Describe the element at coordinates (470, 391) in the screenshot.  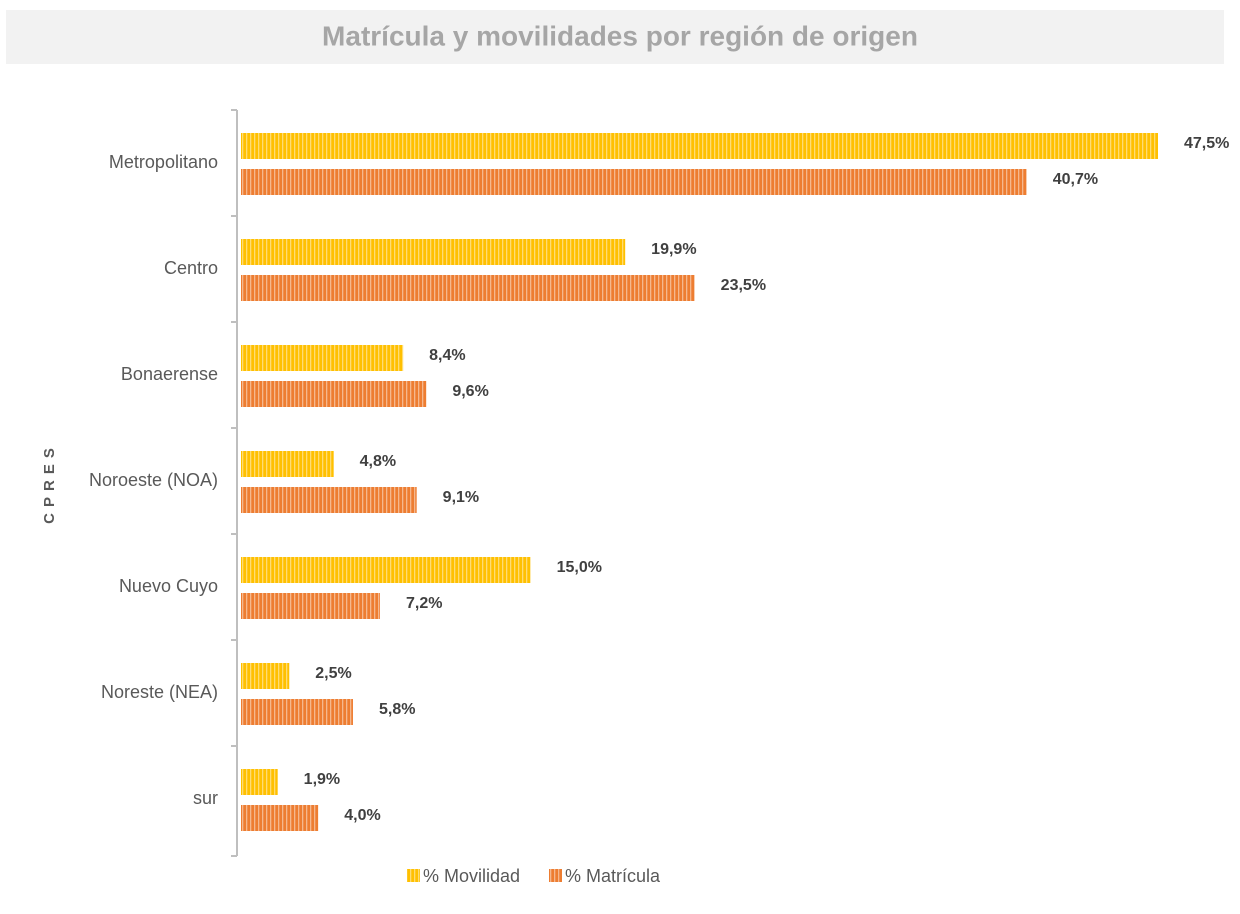
I see `value-label: 9,6%` at that location.